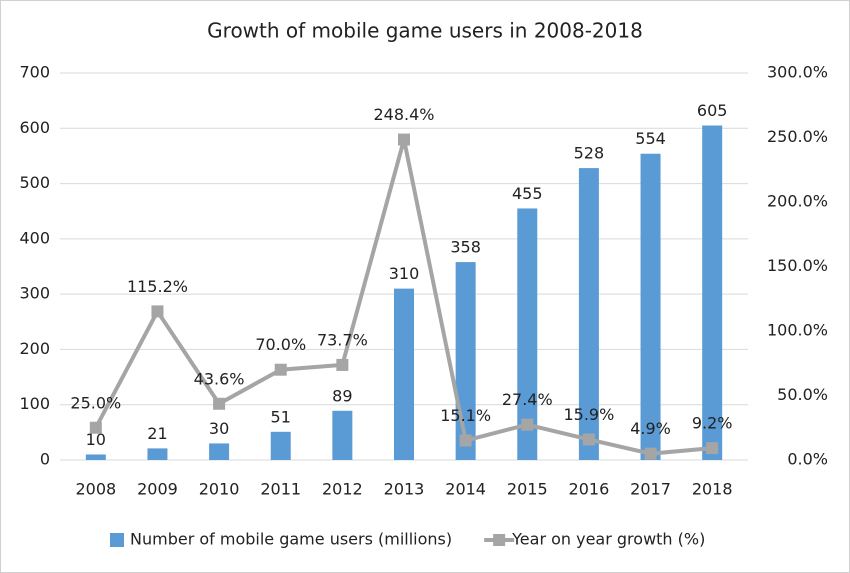 This screenshot has height=573, width=850. Describe the element at coordinates (404, 489) in the screenshot. I see `x-tick-label: 2013` at that location.